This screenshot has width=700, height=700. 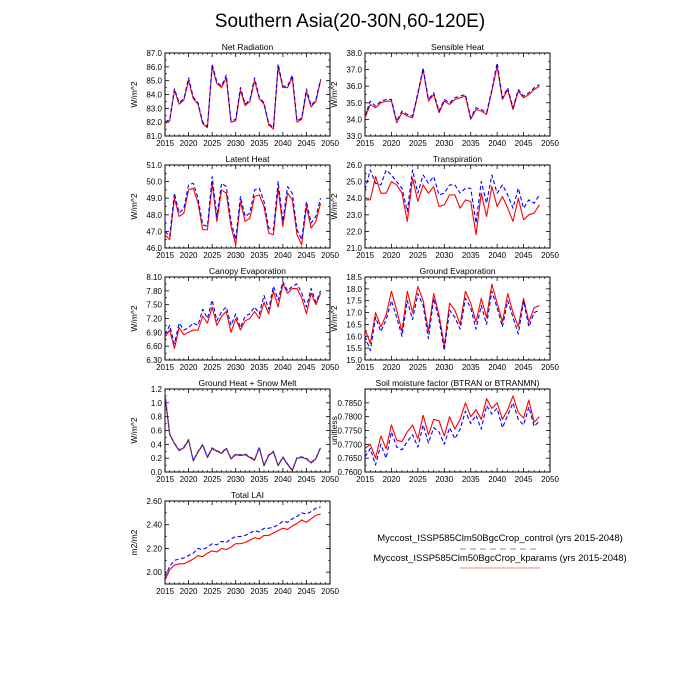 What do you see at coordinates (247, 495) in the screenshot?
I see `panel-title: Total LAI` at bounding box center [247, 495].